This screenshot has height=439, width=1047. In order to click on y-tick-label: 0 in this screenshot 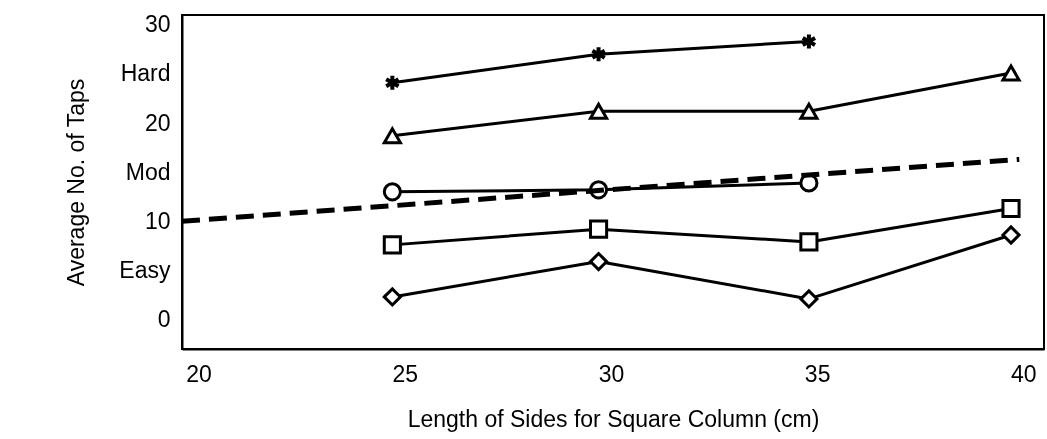, I will do `click(164, 319)`.